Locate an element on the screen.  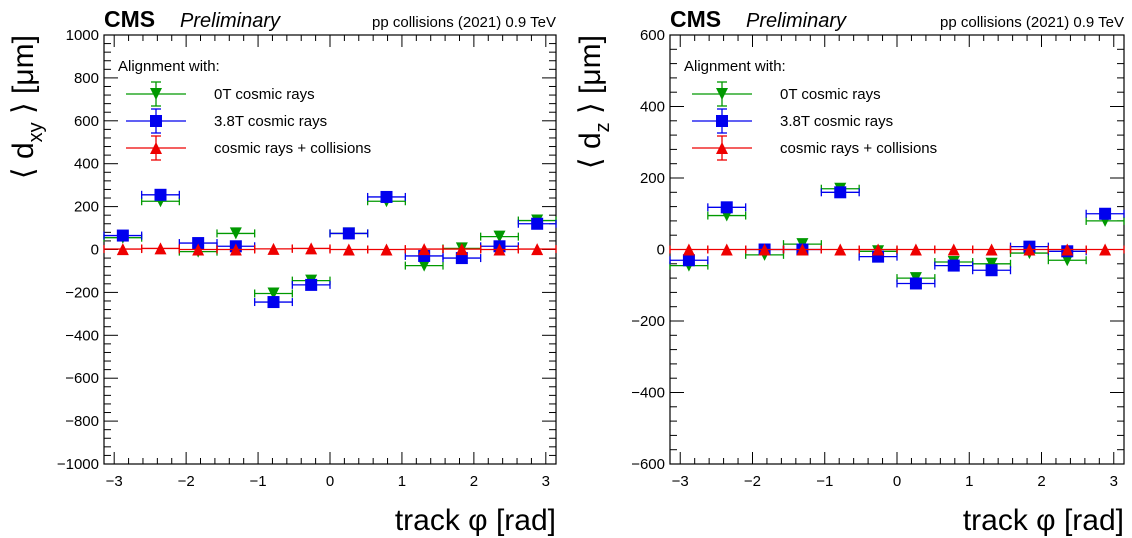
y-axis-label: ⟨ dz ⟩ [μm] is located at coordinates (594, 102).